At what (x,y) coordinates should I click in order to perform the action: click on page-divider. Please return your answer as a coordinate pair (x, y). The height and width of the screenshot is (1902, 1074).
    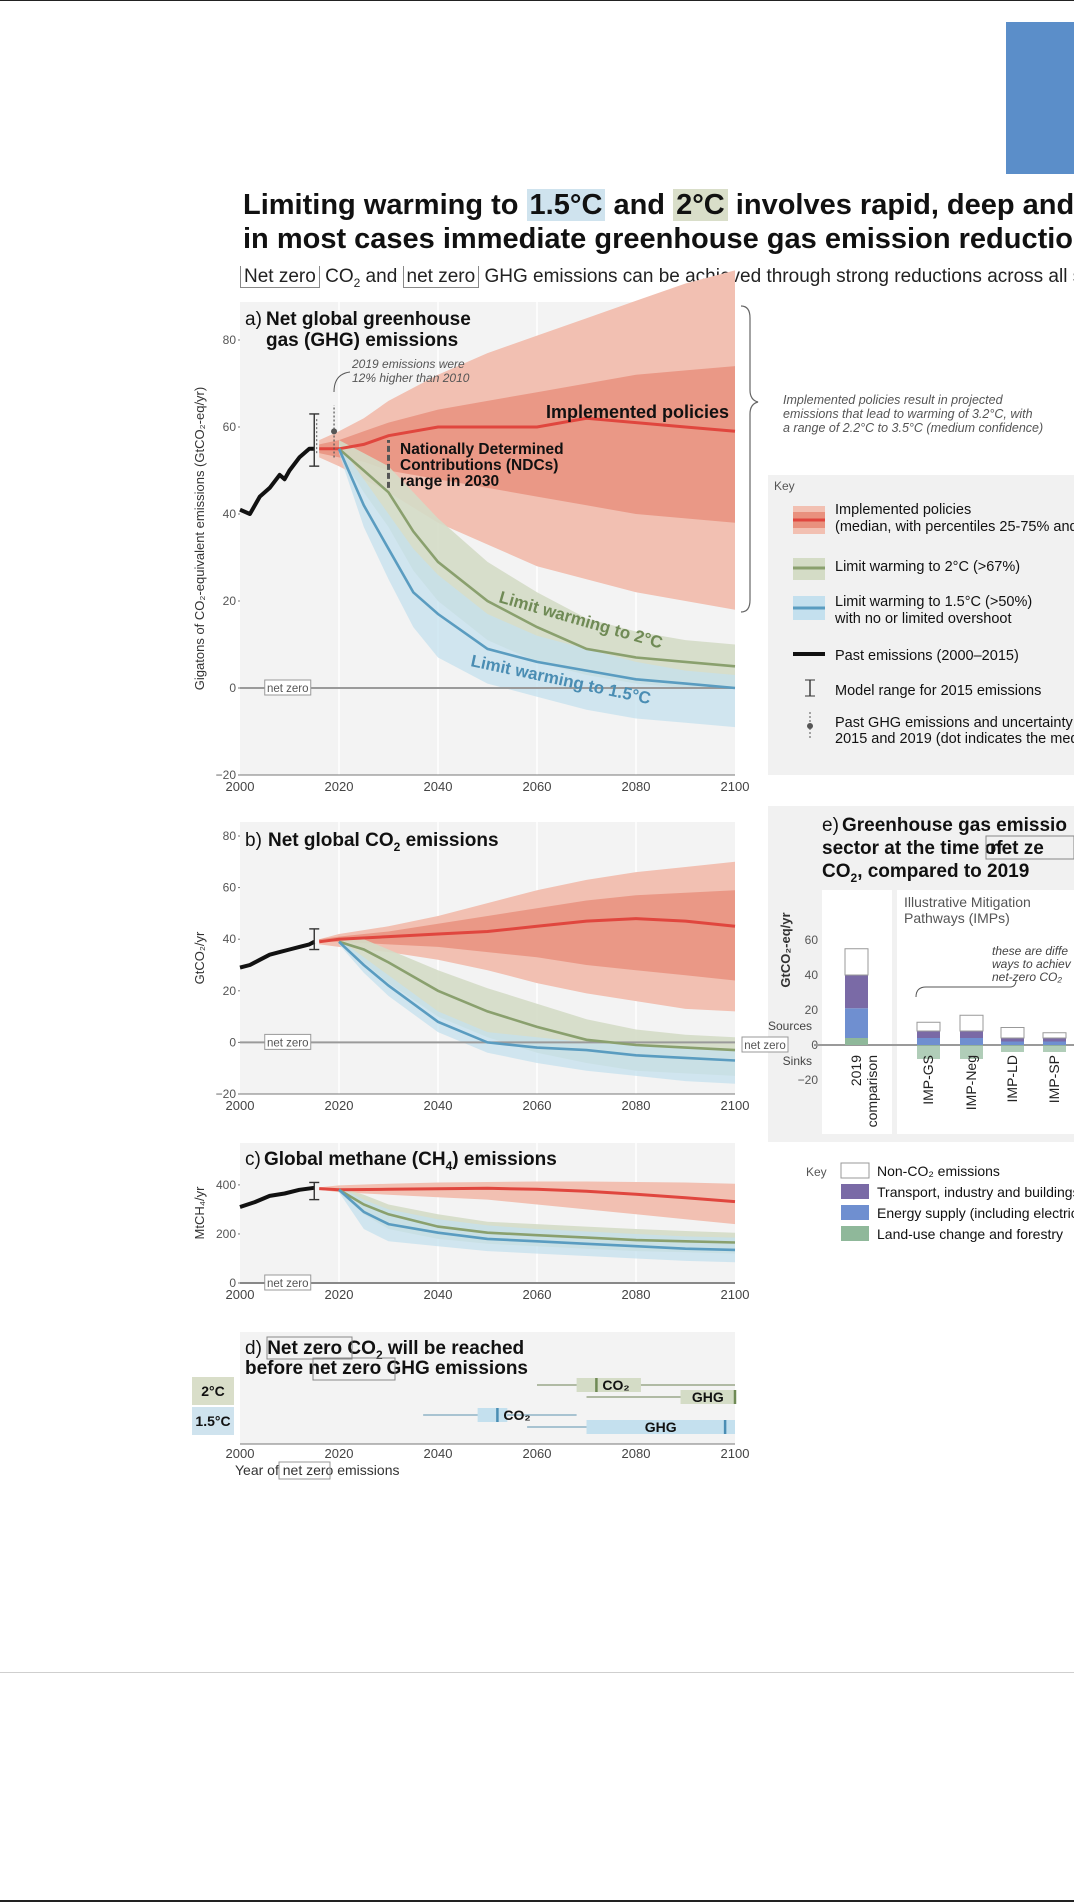
    Looking at the image, I should click on (537, 1672).